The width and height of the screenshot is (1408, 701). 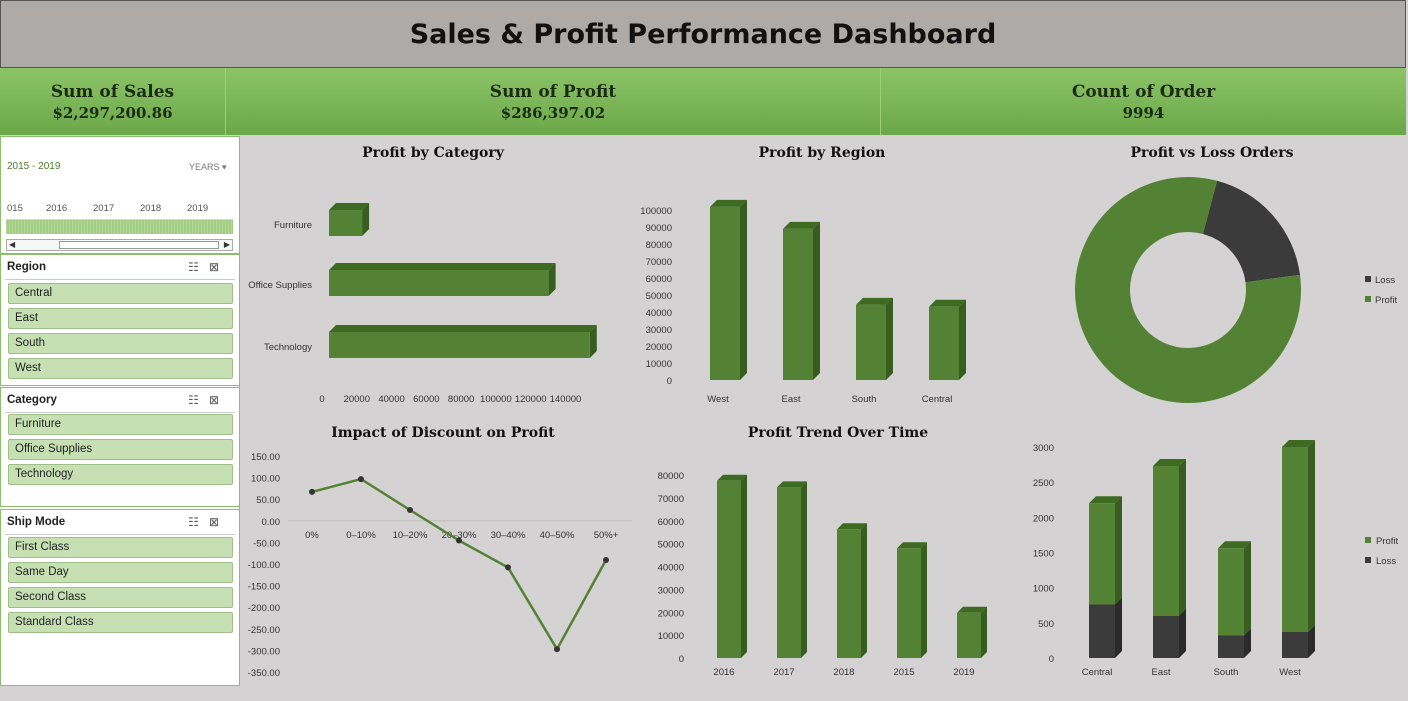 I want to click on bar-2015, so click(x=912, y=600).